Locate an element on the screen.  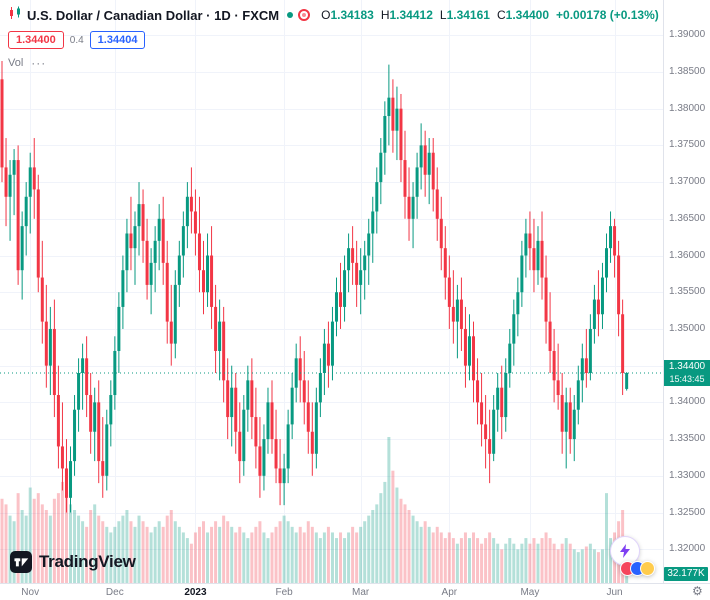
month-label: Mar is located at coordinates (361, 592).